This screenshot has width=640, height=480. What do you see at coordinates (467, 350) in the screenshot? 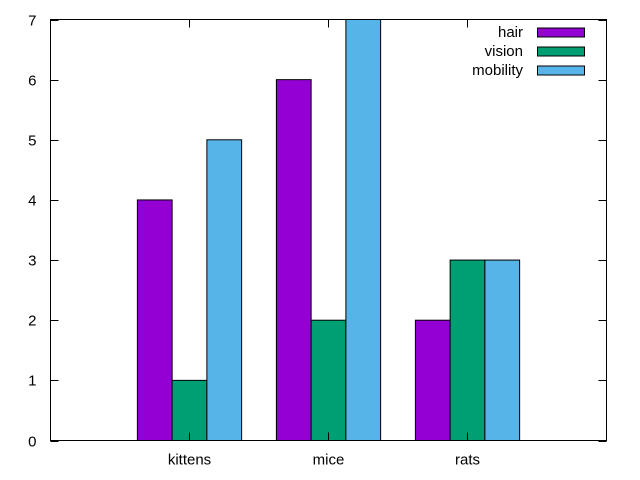
I see `bar-vision-rats` at bounding box center [467, 350].